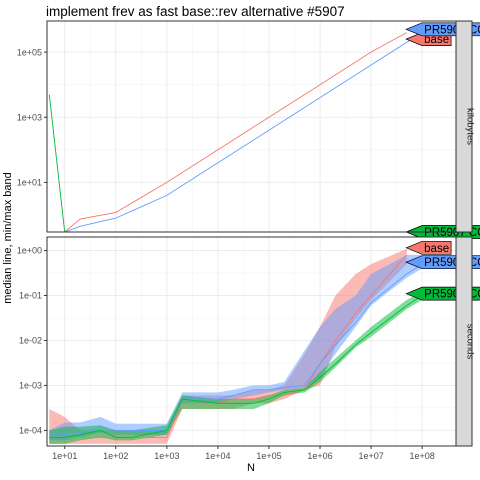 This screenshot has width=480, height=480. What do you see at coordinates (370, 456) in the screenshot?
I see `x-tick-label: 1e+07` at bounding box center [370, 456].